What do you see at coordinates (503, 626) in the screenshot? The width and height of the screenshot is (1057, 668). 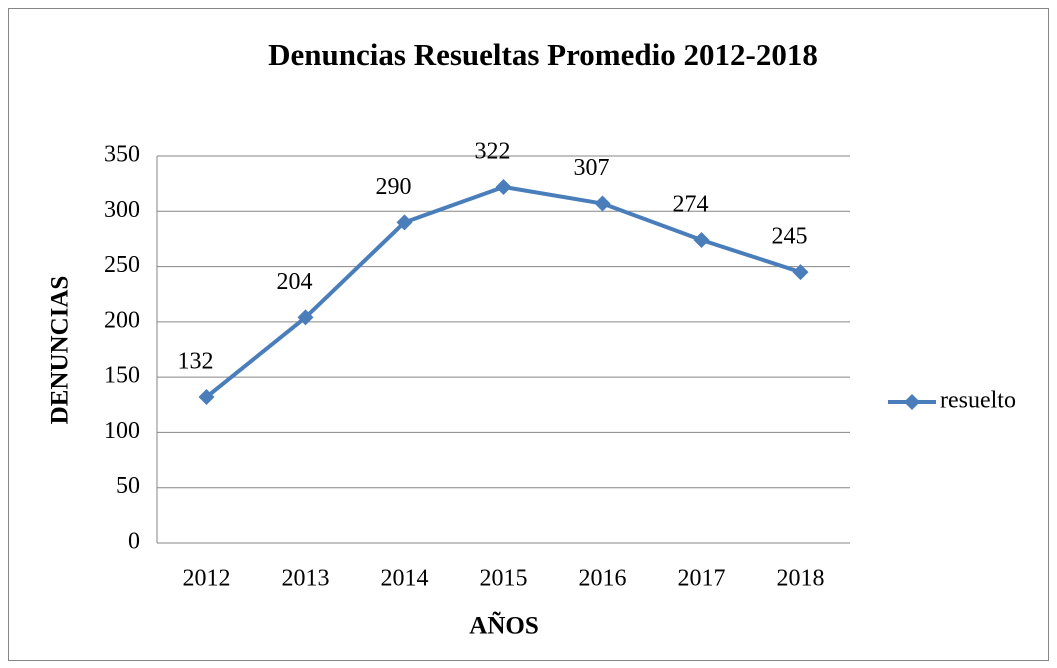 I see `x-axis-title: AÑOS` at bounding box center [503, 626].